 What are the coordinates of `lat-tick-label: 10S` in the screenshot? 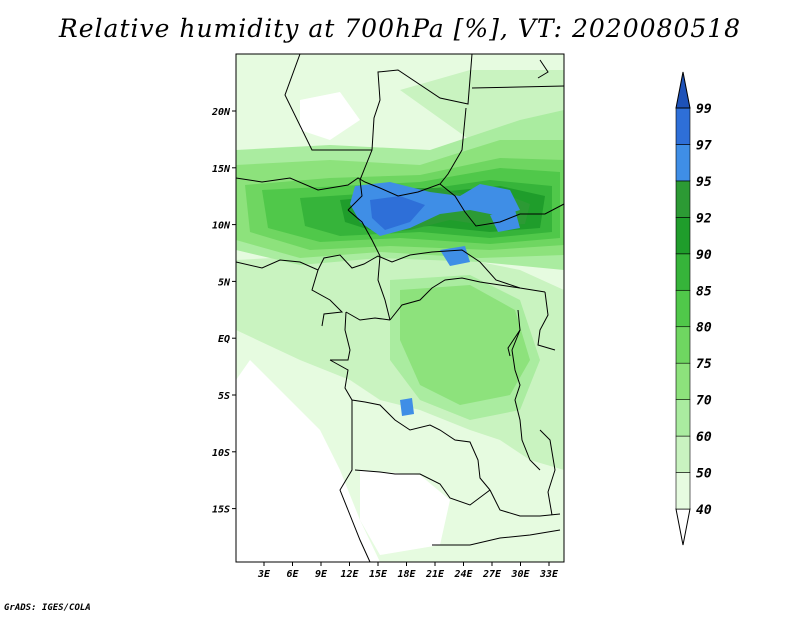 It's located at (221, 453).